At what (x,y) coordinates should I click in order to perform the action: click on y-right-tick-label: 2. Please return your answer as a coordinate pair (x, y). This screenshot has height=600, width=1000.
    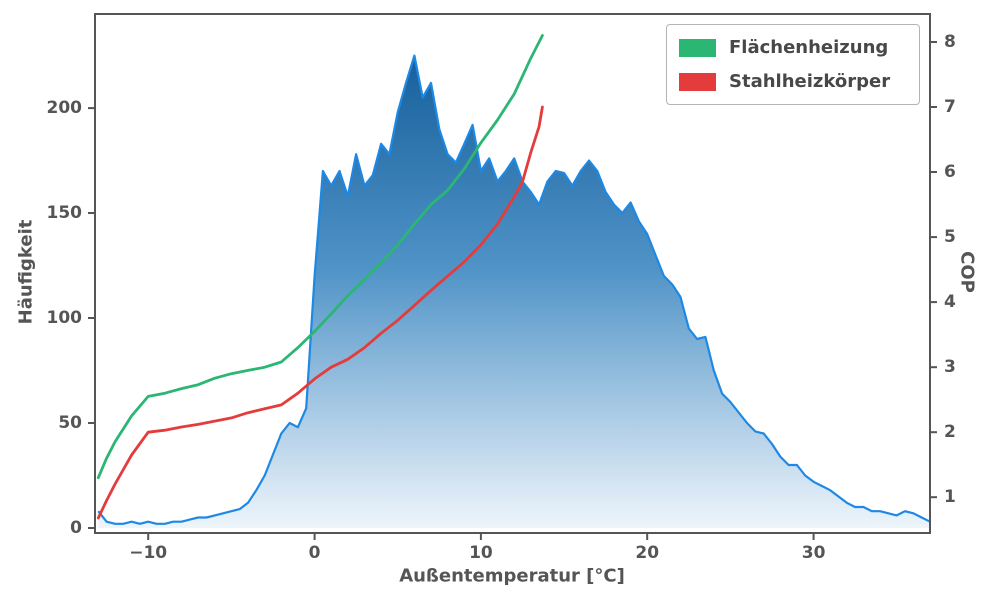
    Looking at the image, I should click on (950, 432).